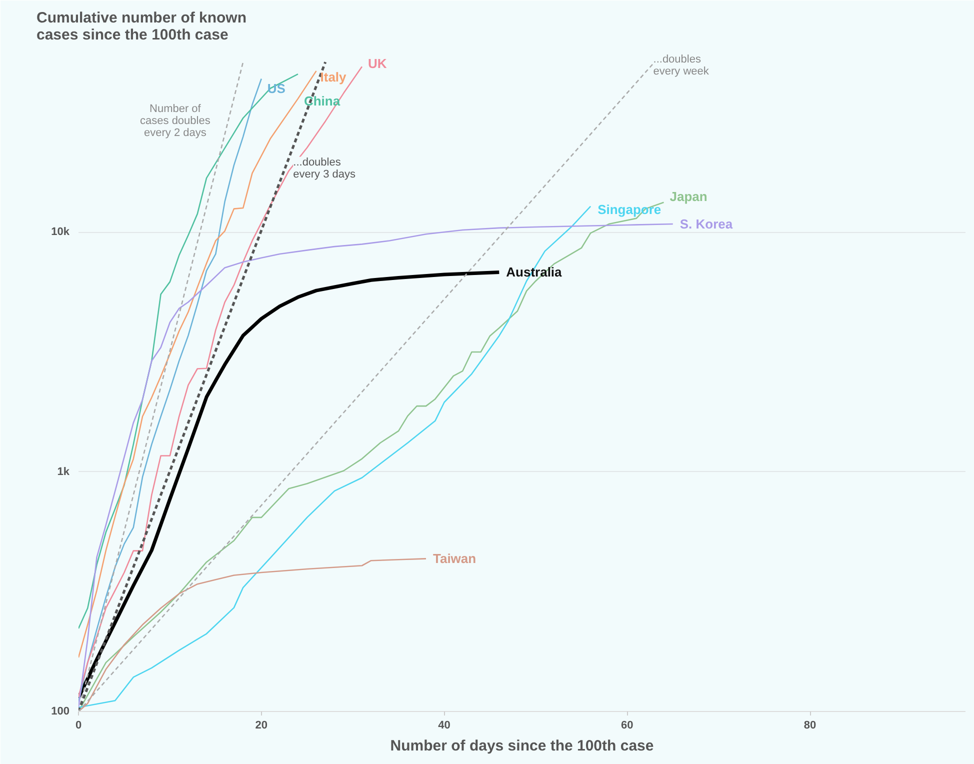  What do you see at coordinates (454, 558) in the screenshot?
I see `series-label: Taiwan` at bounding box center [454, 558].